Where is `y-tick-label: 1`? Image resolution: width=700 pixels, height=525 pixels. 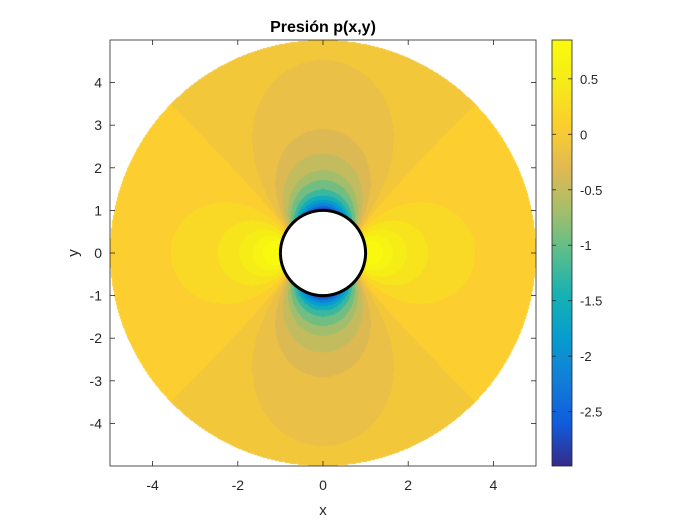 y-tick-label: 1 is located at coordinates (98, 210).